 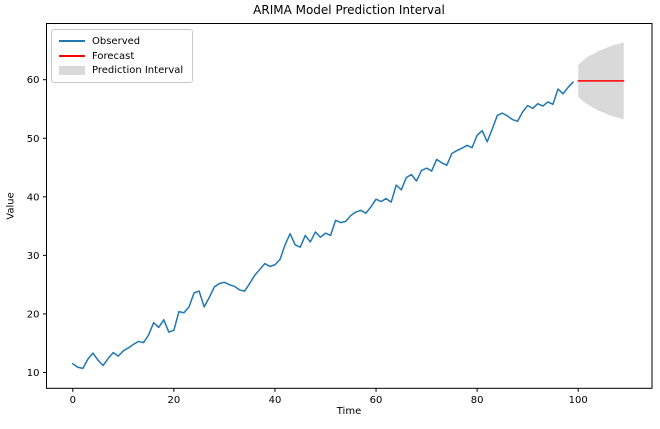 I want to click on x-tick-label: 100, so click(x=578, y=400).